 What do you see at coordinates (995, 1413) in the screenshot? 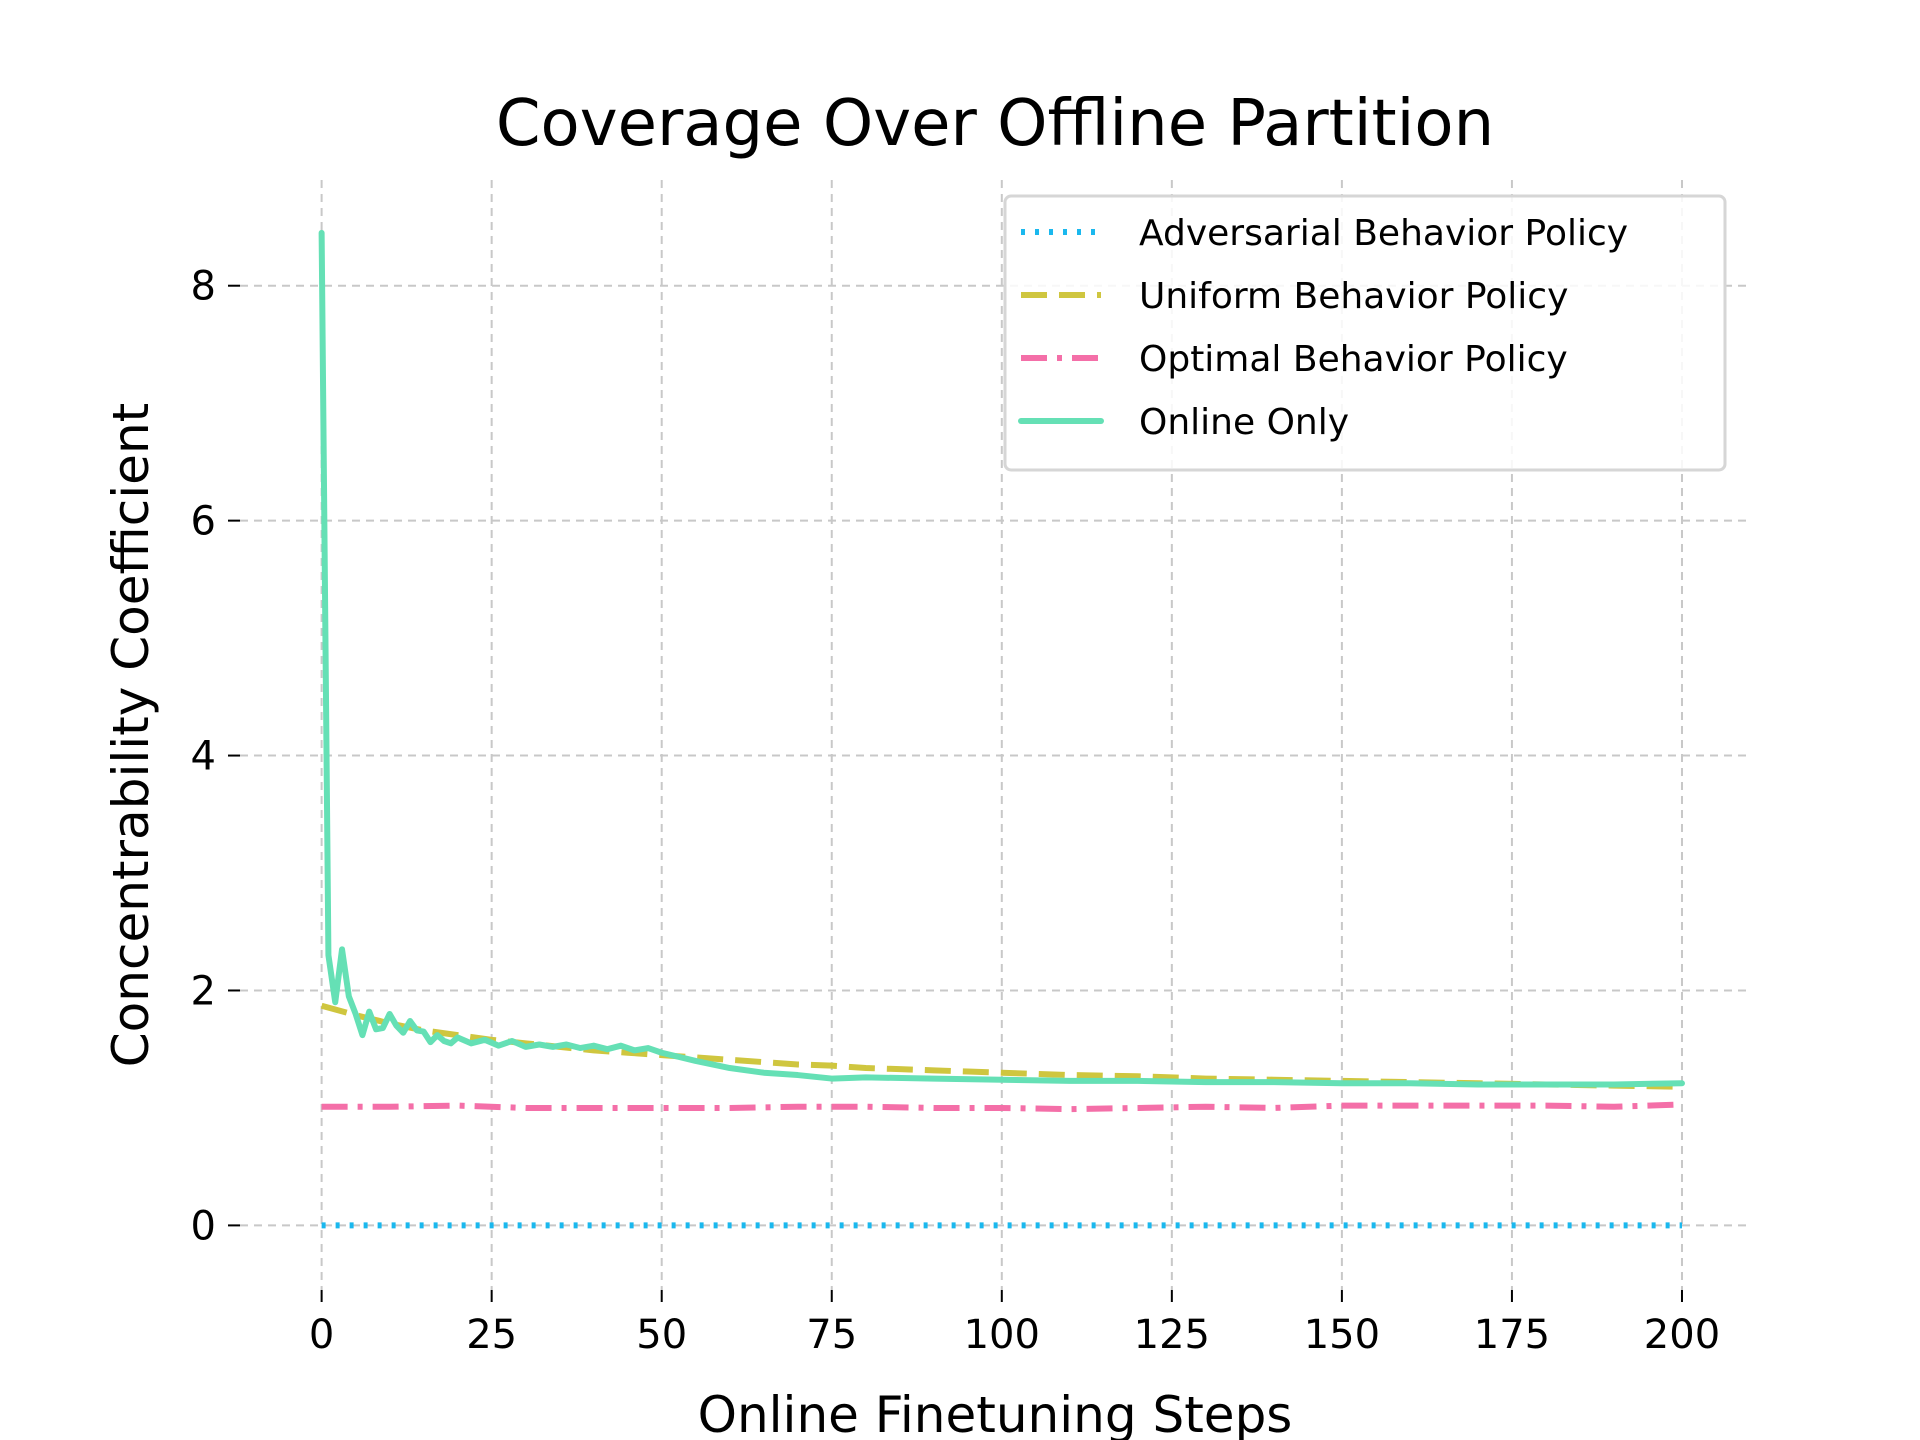
I see `x-axis-label: Online Finetuning Steps` at bounding box center [995, 1413].